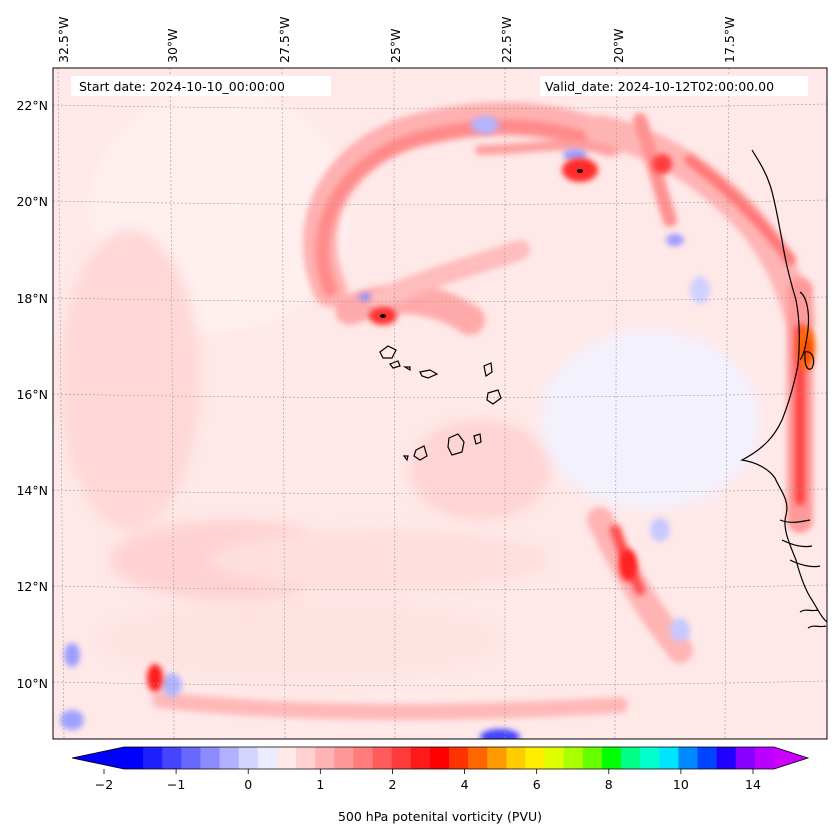 This screenshot has height=836, width=837. Describe the element at coordinates (729, 40) in the screenshot. I see `lon-tick-label: 17.5°W` at that location.